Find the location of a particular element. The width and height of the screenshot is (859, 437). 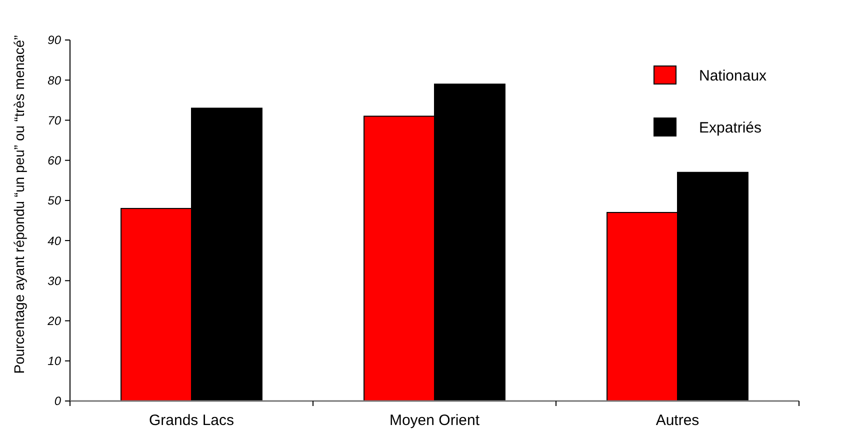

y-tick-label: 90 is located at coordinates (55, 40).